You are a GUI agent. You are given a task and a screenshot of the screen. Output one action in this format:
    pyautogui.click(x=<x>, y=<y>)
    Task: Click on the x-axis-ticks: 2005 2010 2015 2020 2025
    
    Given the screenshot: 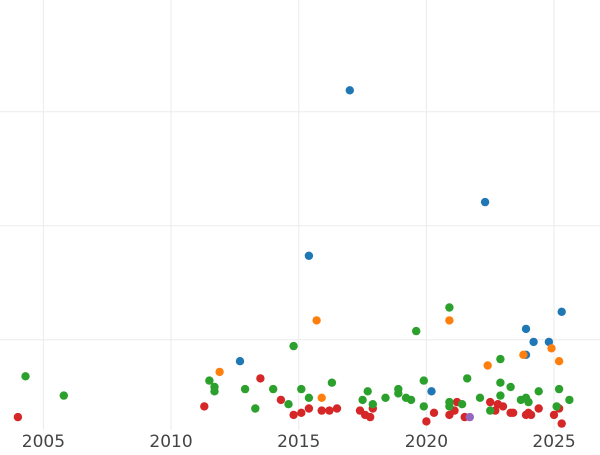 What is the action you would take?
    pyautogui.click(x=299, y=442)
    